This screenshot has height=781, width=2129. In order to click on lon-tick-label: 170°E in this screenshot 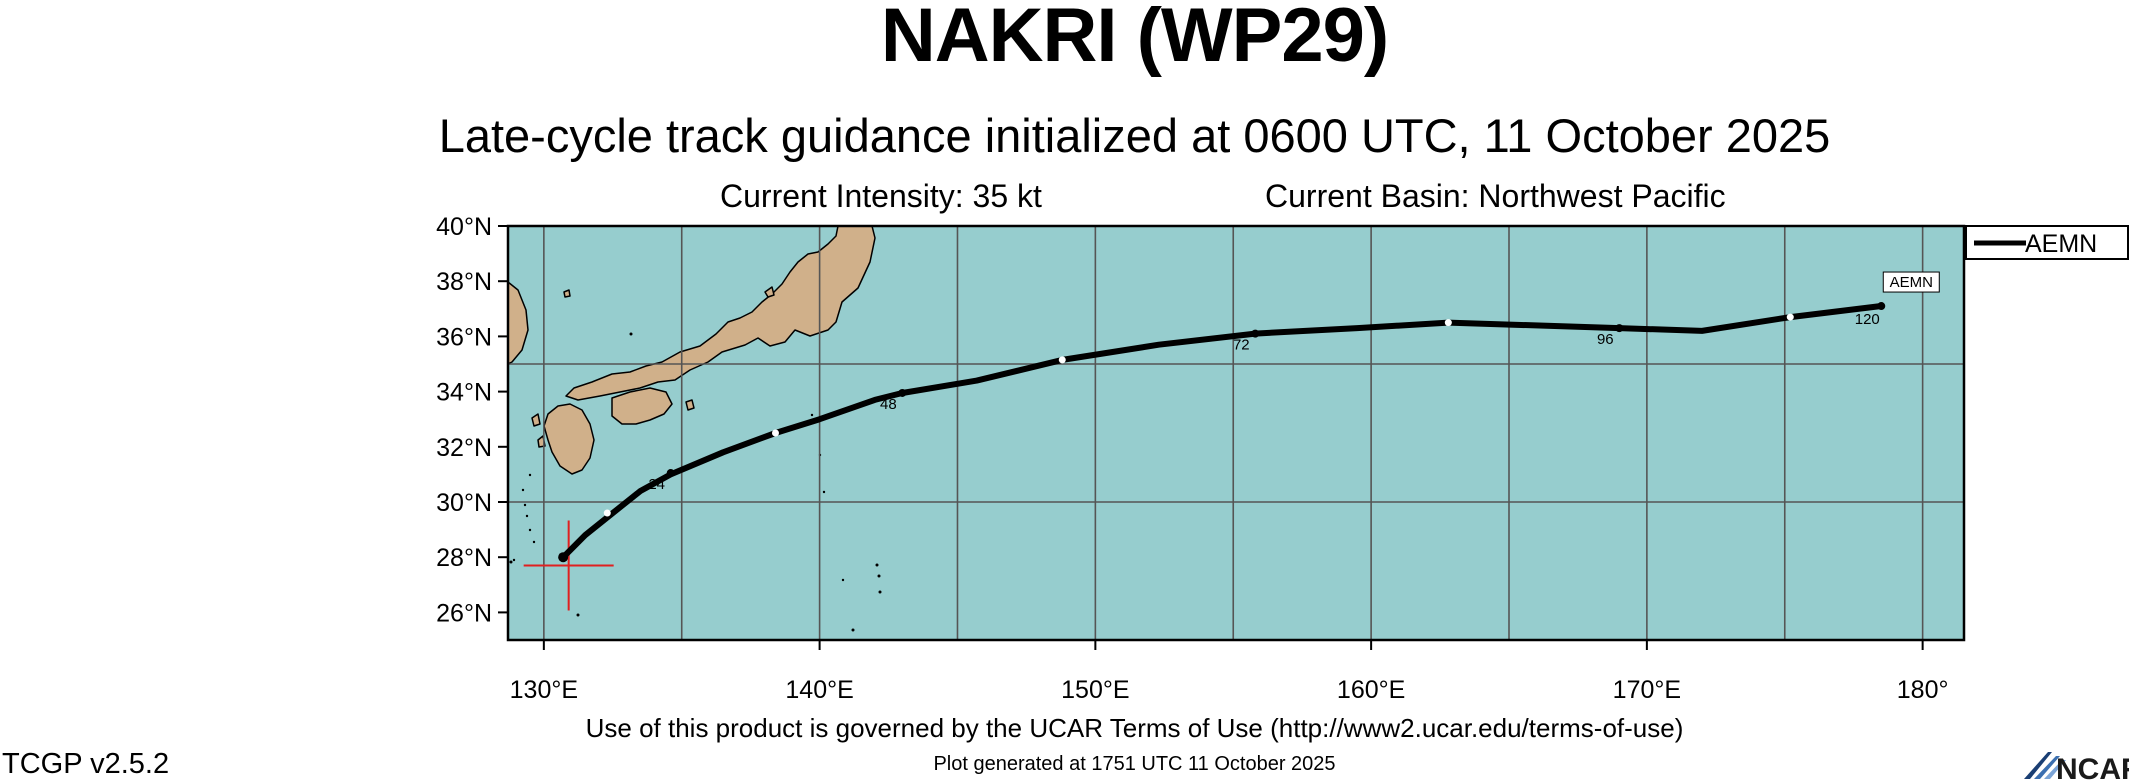, I will do `click(1647, 690)`.